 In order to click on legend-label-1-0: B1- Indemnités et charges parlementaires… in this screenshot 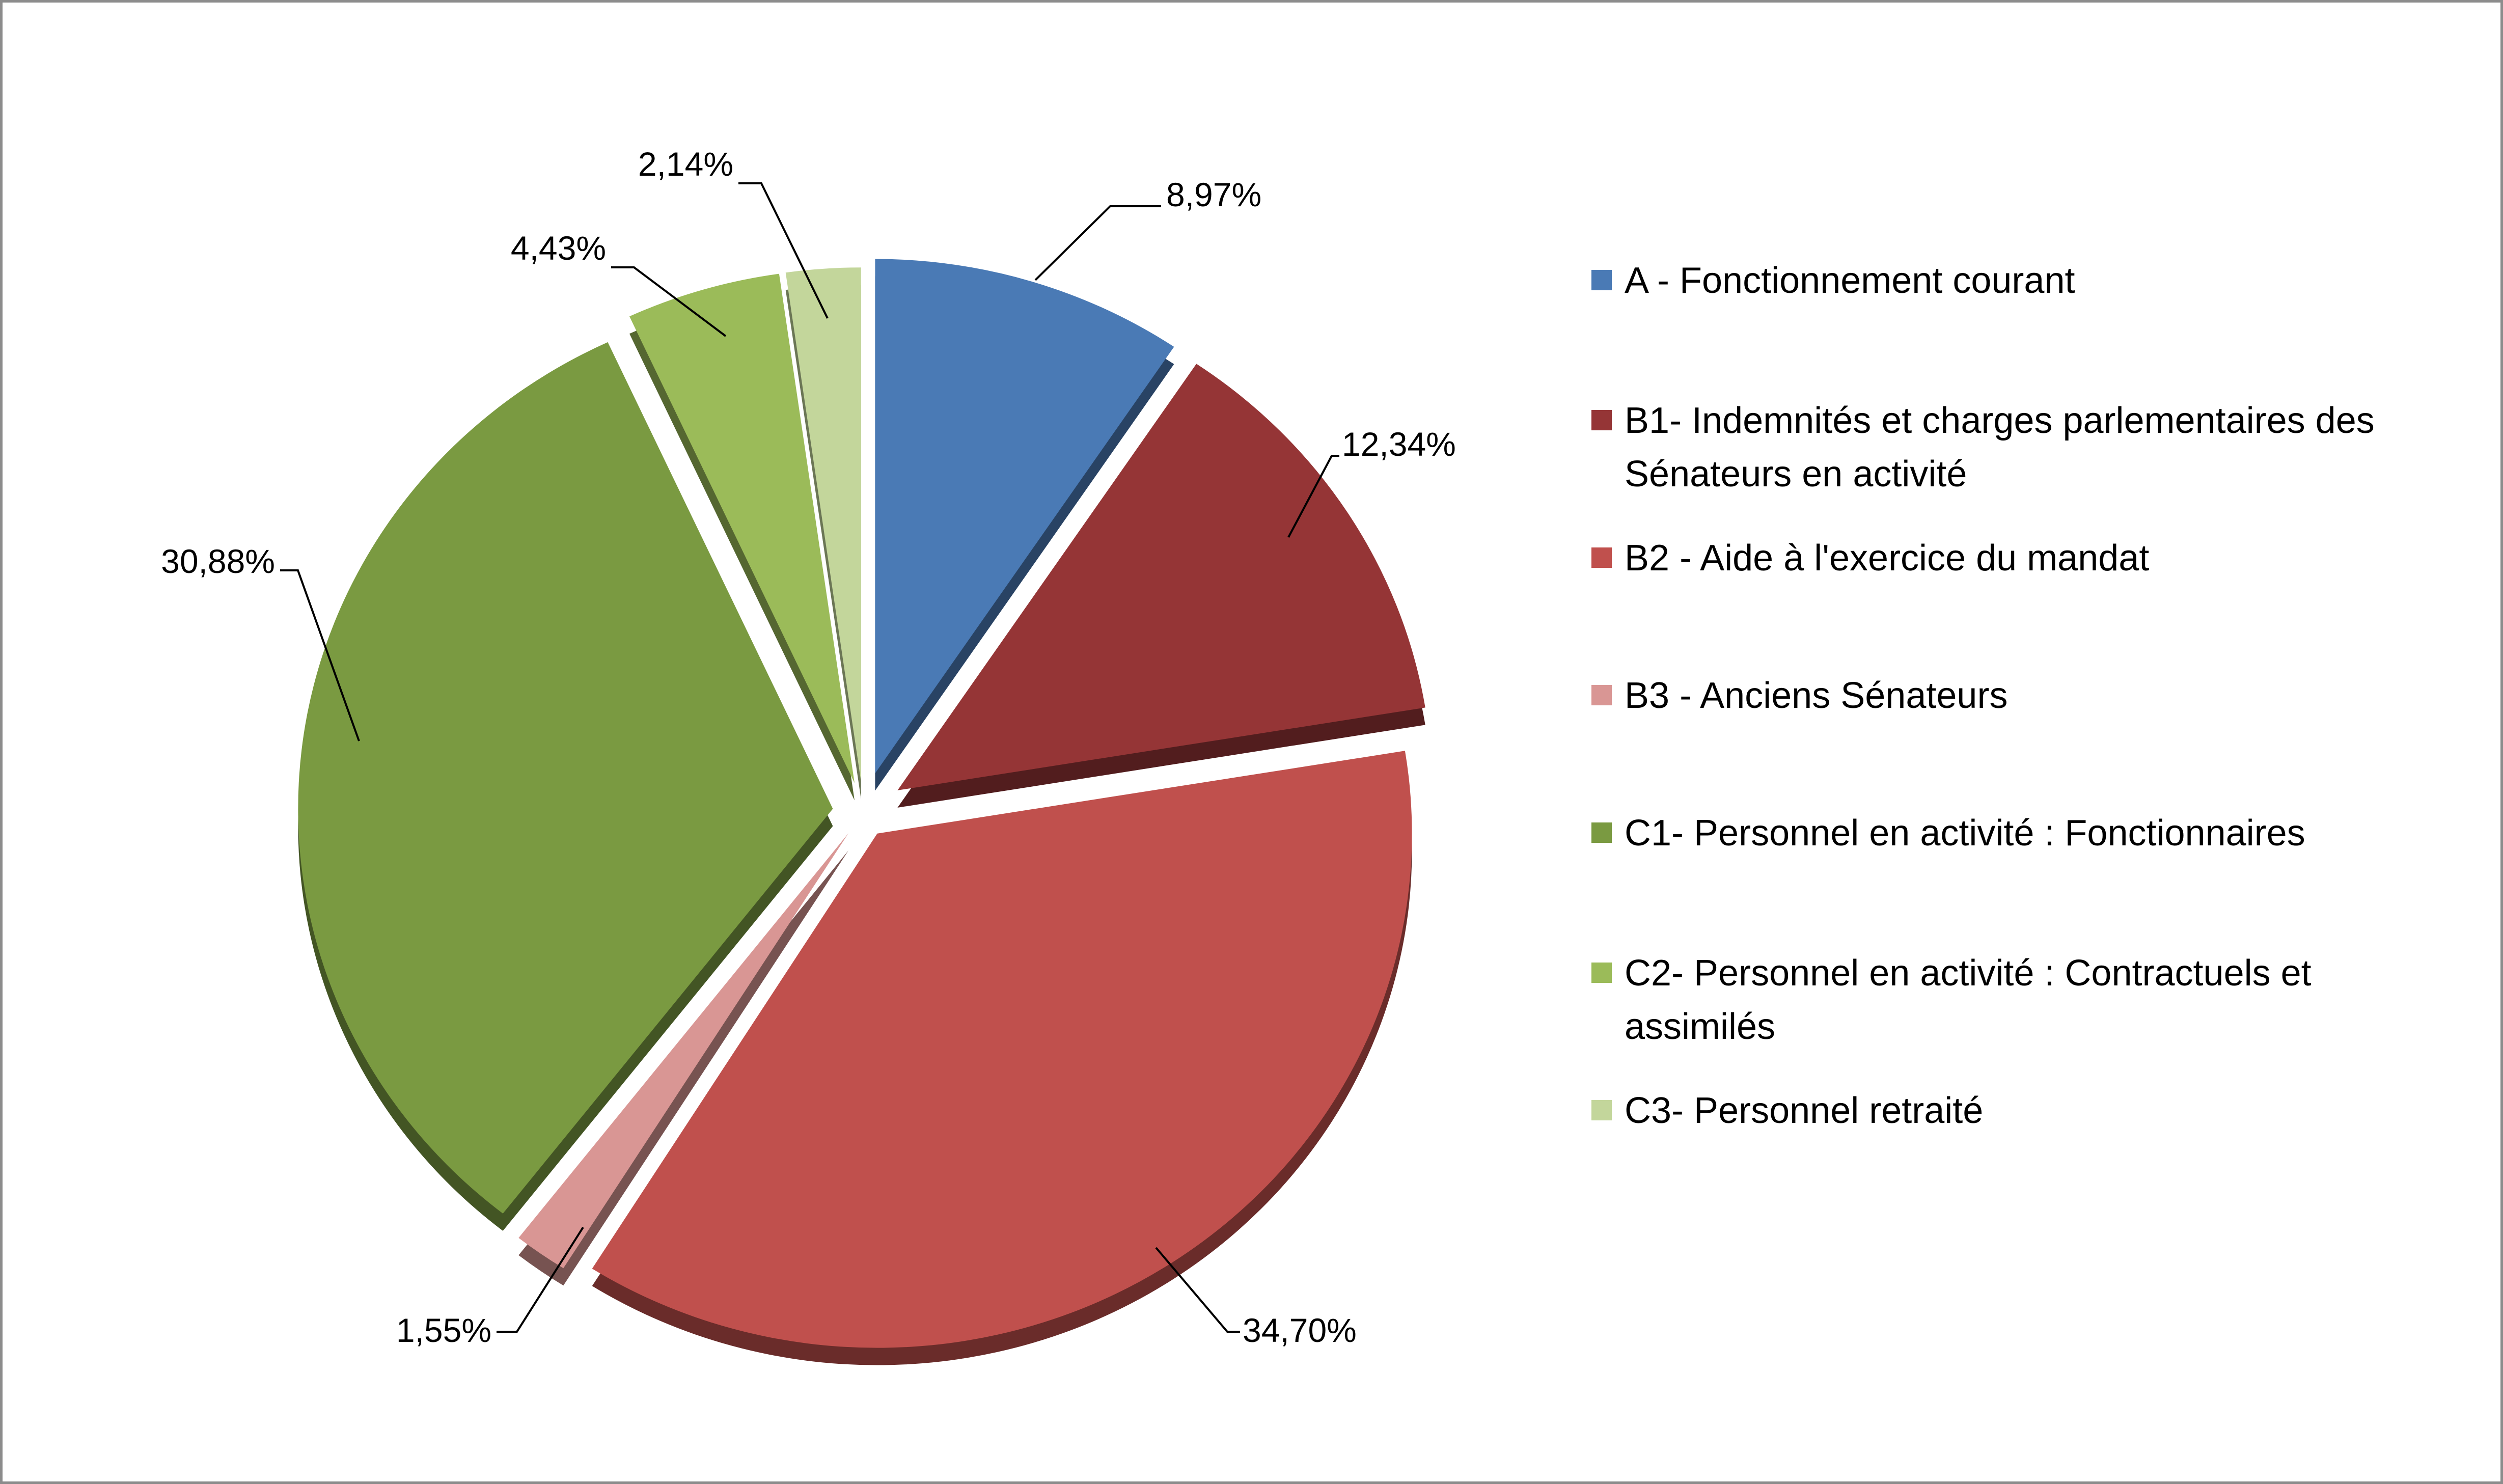, I will do `click(2000, 421)`.